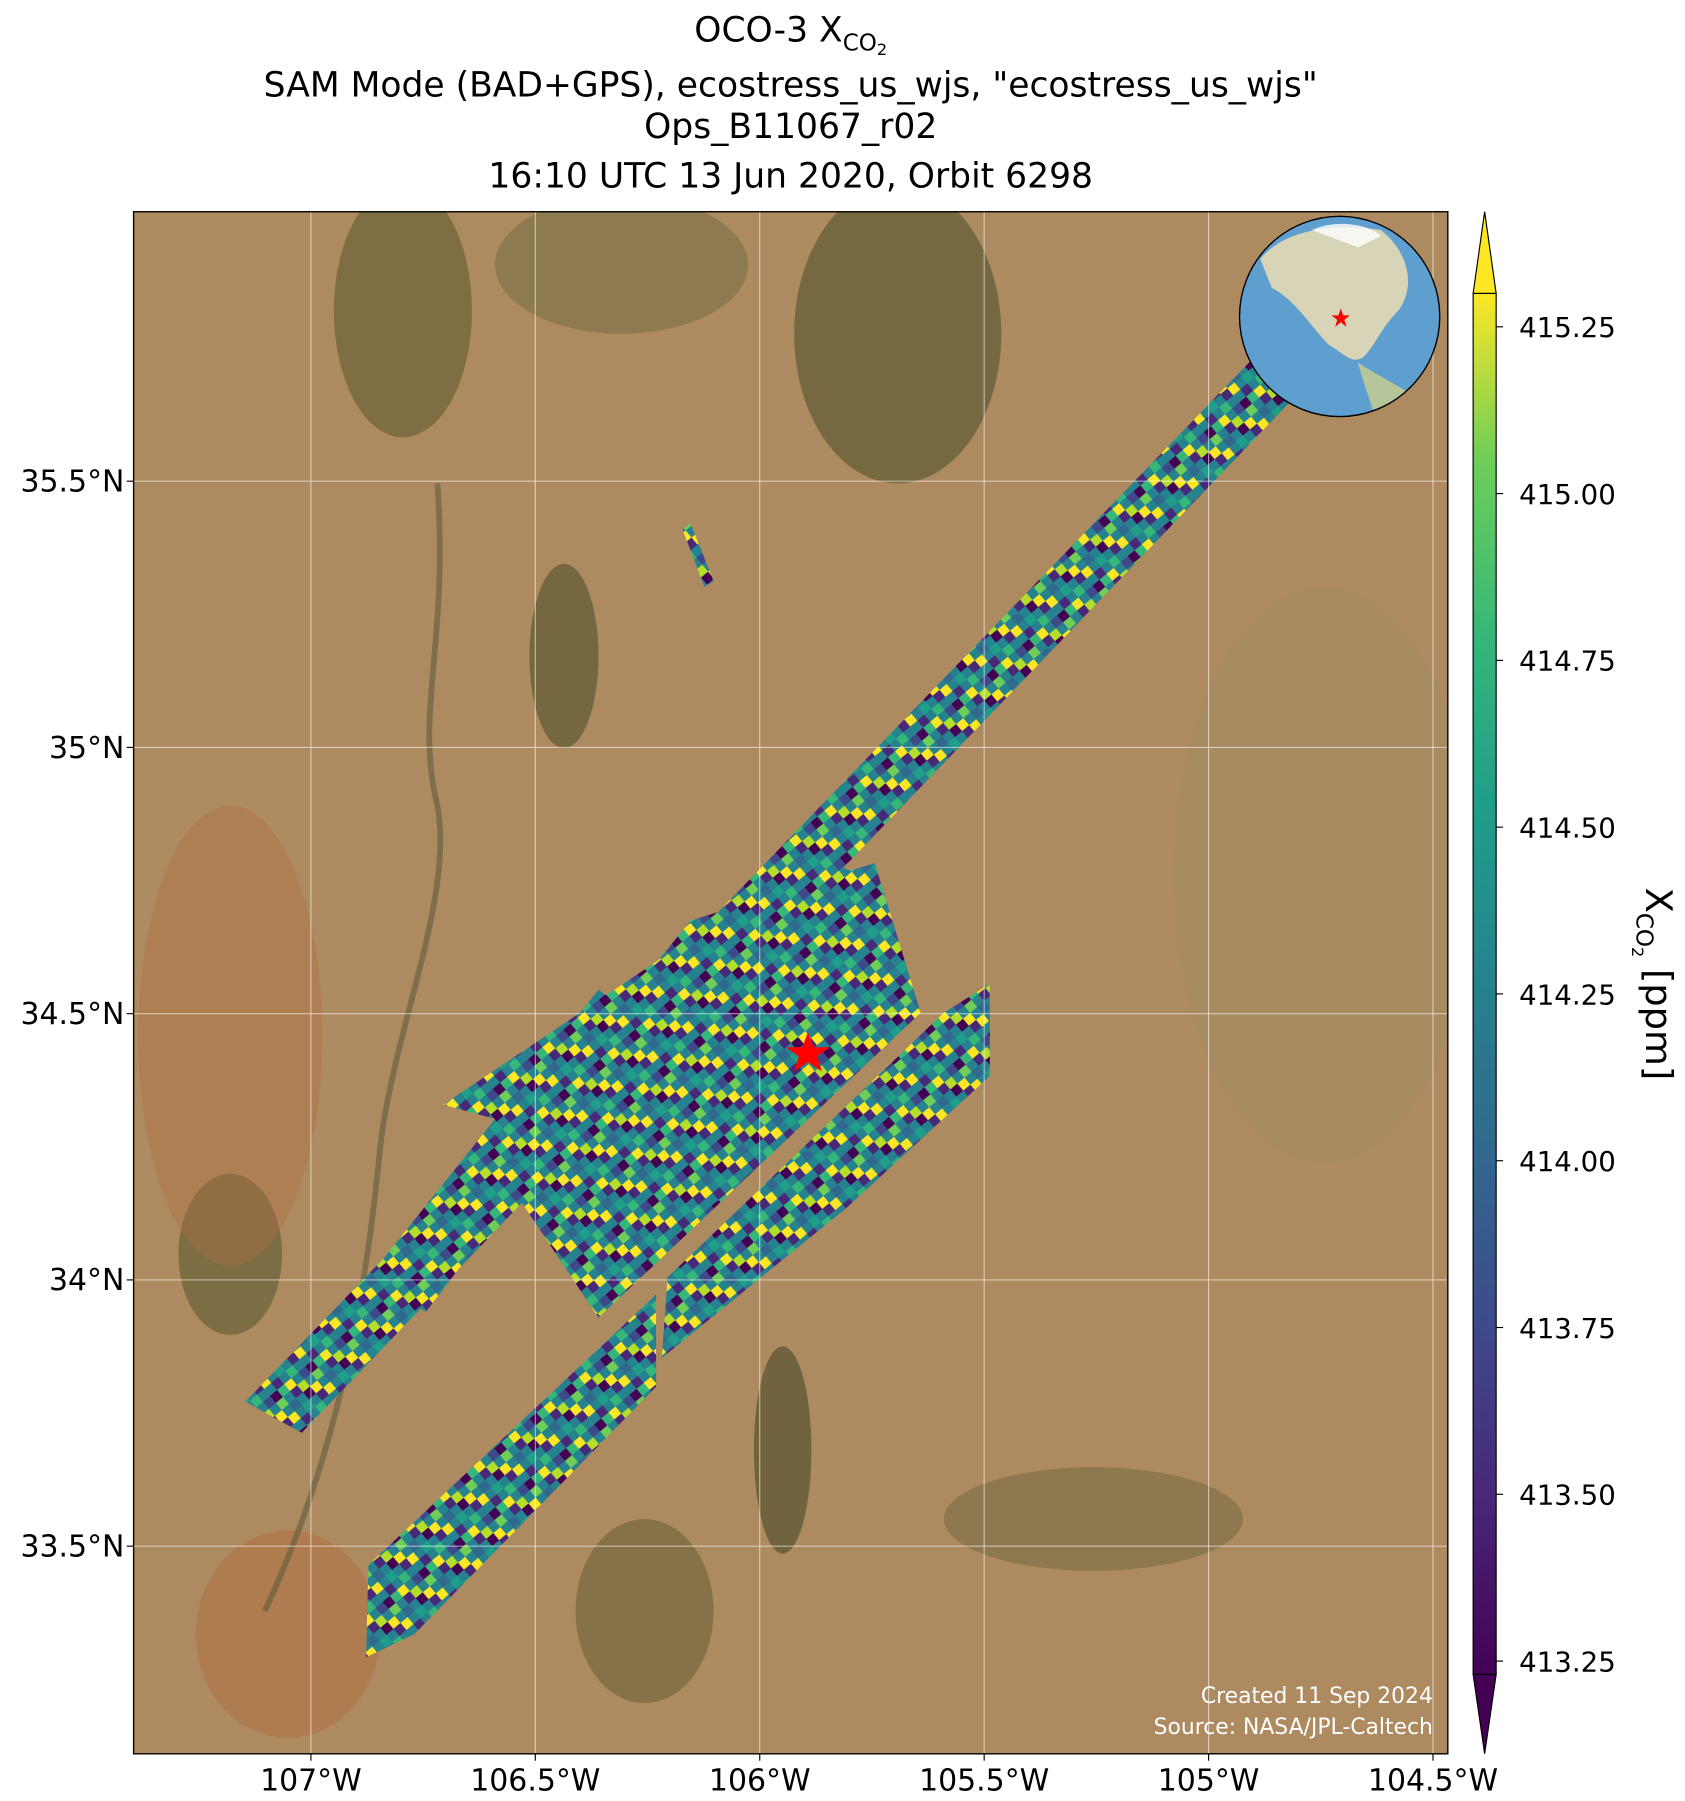  Describe the element at coordinates (72, 482) in the screenshot. I see `y-tick-label: 35.5°N` at that location.